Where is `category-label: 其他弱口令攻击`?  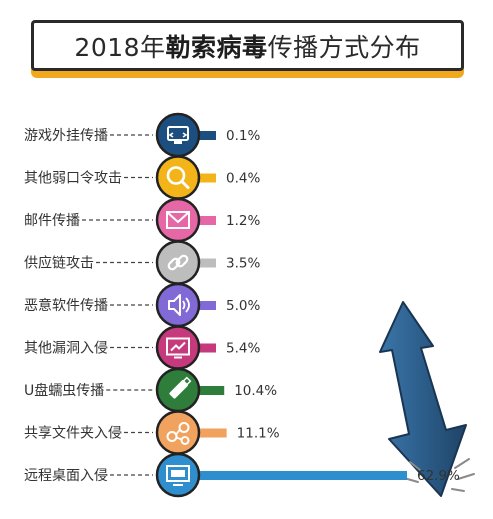
category-label: 其他弱口令攻击 is located at coordinates (73, 179).